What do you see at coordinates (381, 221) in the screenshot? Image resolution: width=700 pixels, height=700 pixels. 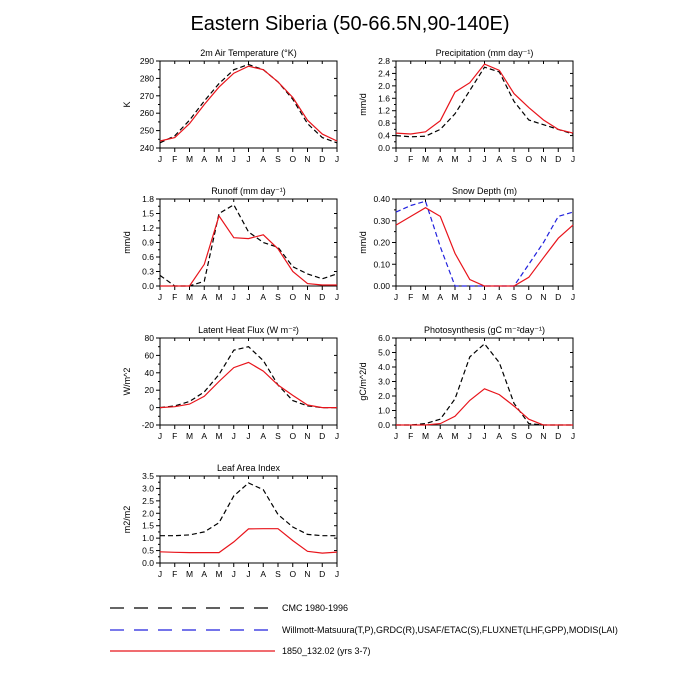 I see `y-tick-label: 0.30` at bounding box center [381, 221].